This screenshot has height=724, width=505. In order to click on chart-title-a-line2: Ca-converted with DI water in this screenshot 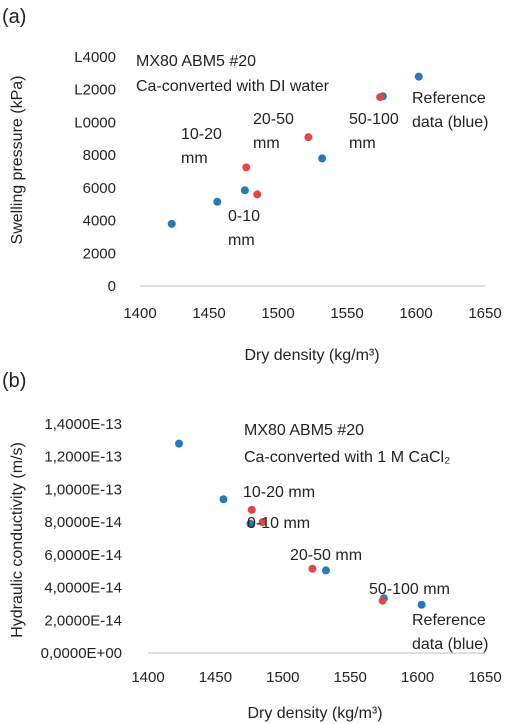, I will do `click(233, 86)`.